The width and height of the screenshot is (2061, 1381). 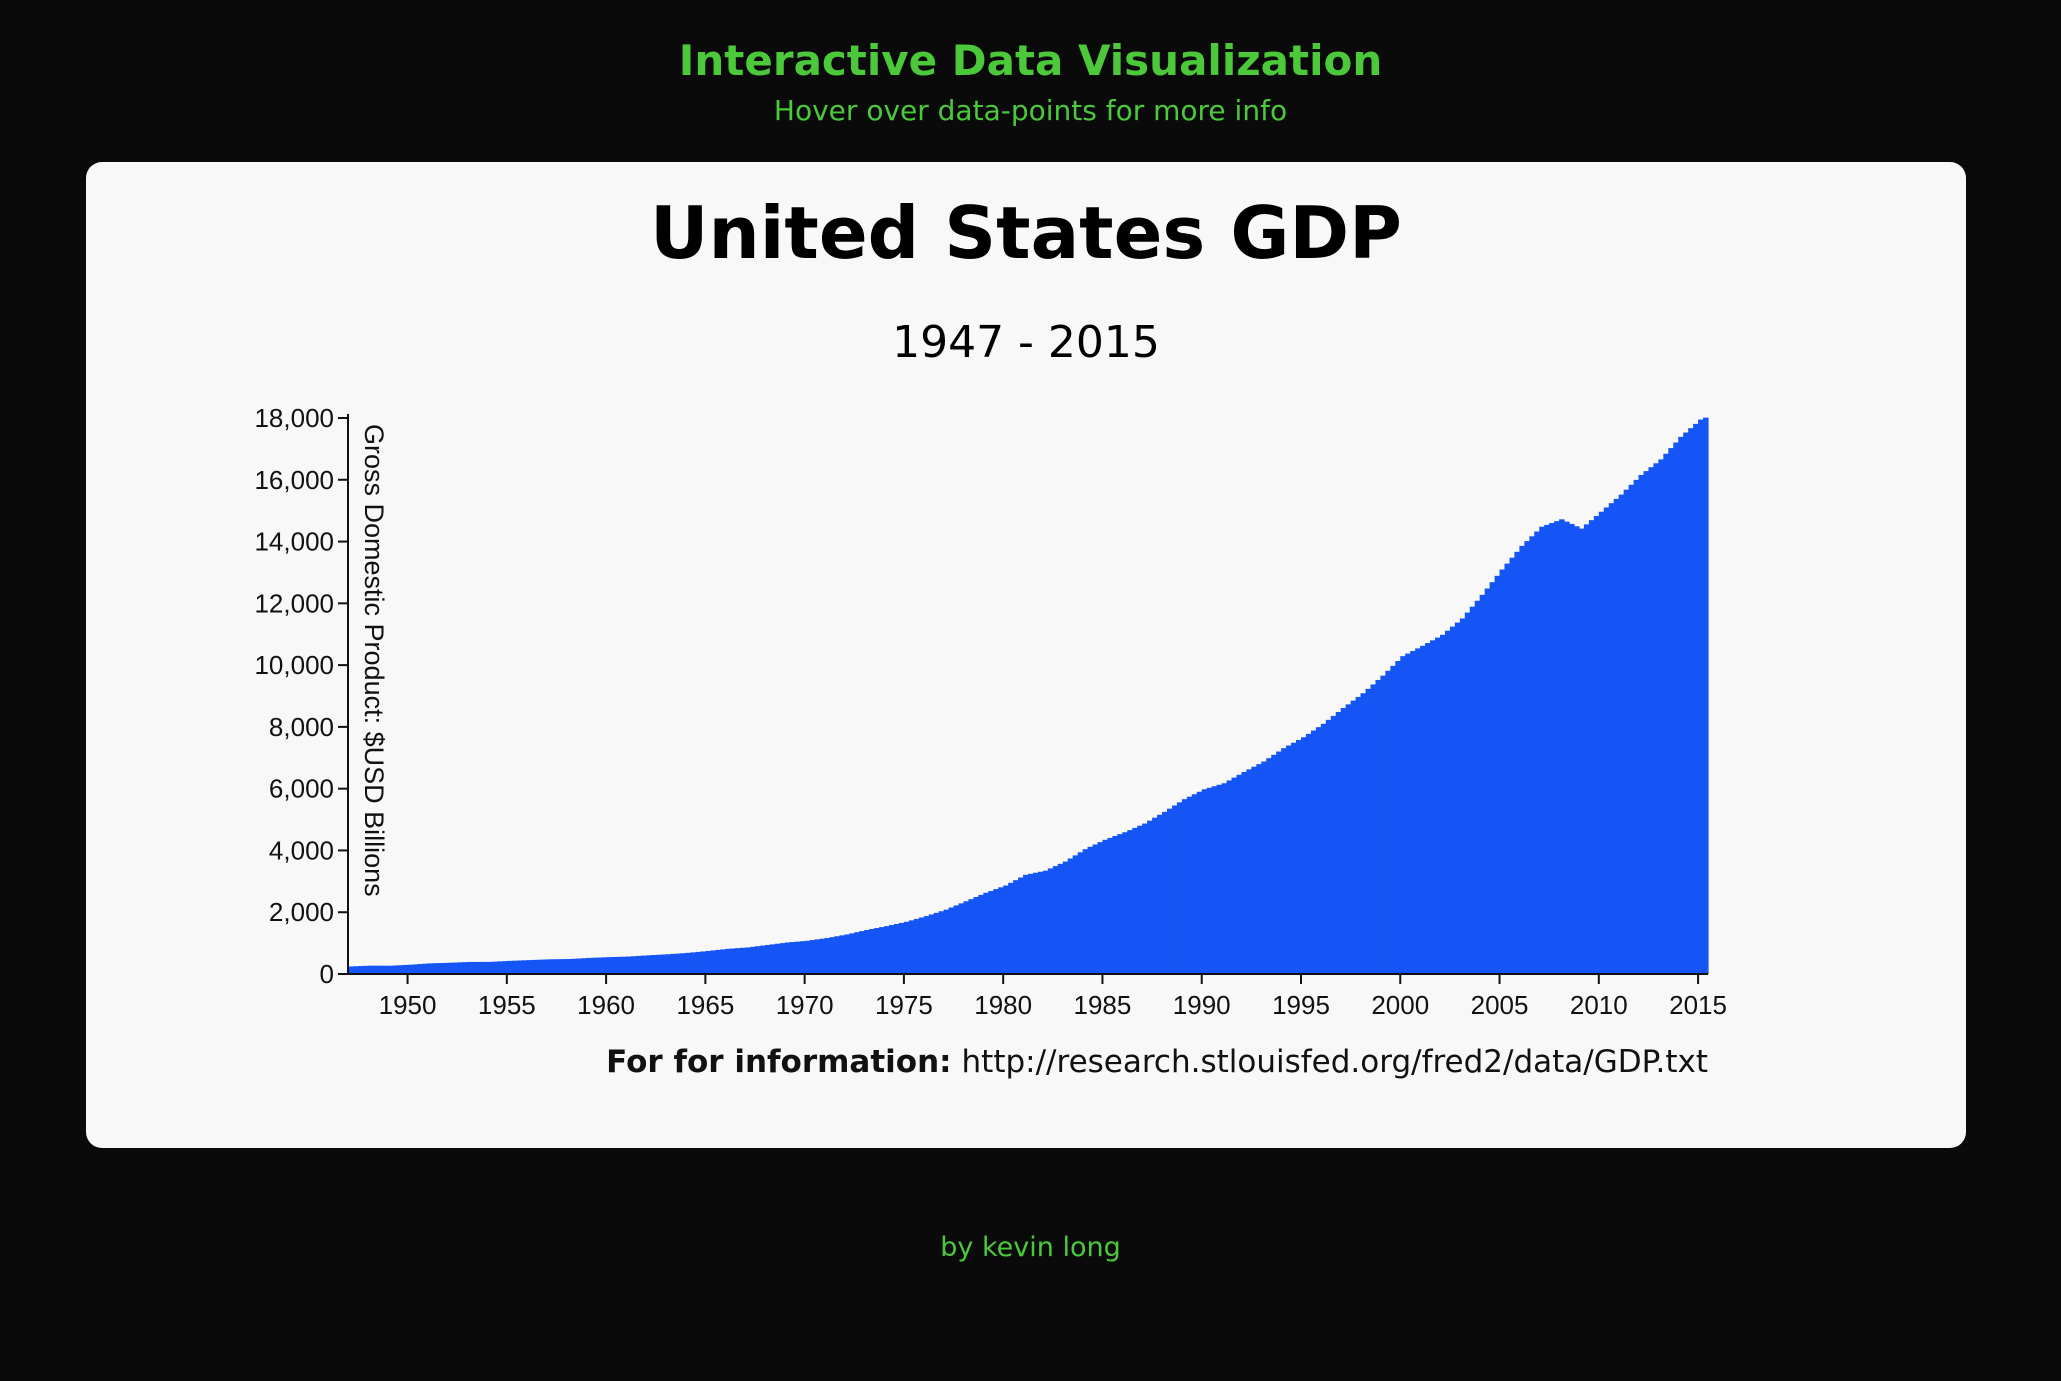 What do you see at coordinates (385, 969) in the screenshot?
I see `gdp-bar: 1948 Q4: $269 Billion` at bounding box center [385, 969].